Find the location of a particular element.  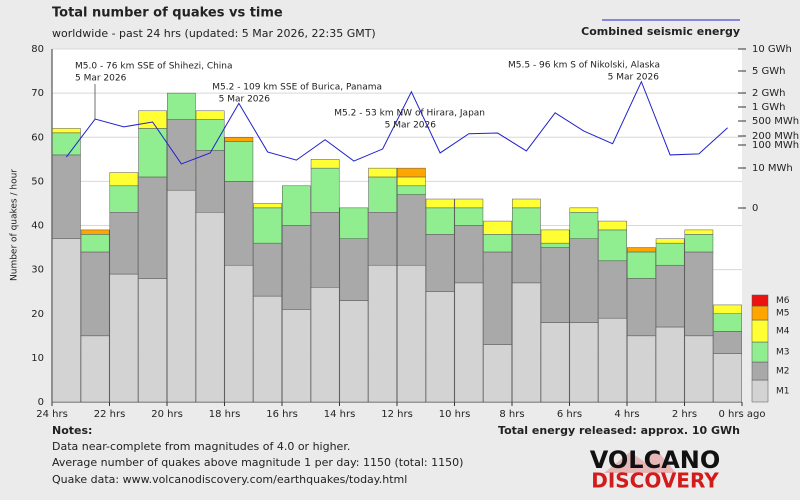

x-tick-label: 22 hrs is located at coordinates (110, 414).